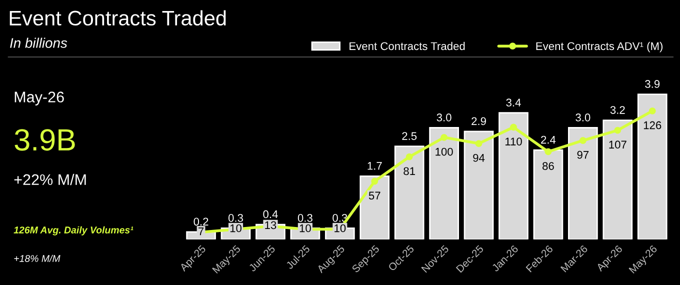 The width and height of the screenshot is (680, 285). Describe the element at coordinates (617, 144) in the screenshot. I see `data-label: 107` at that location.